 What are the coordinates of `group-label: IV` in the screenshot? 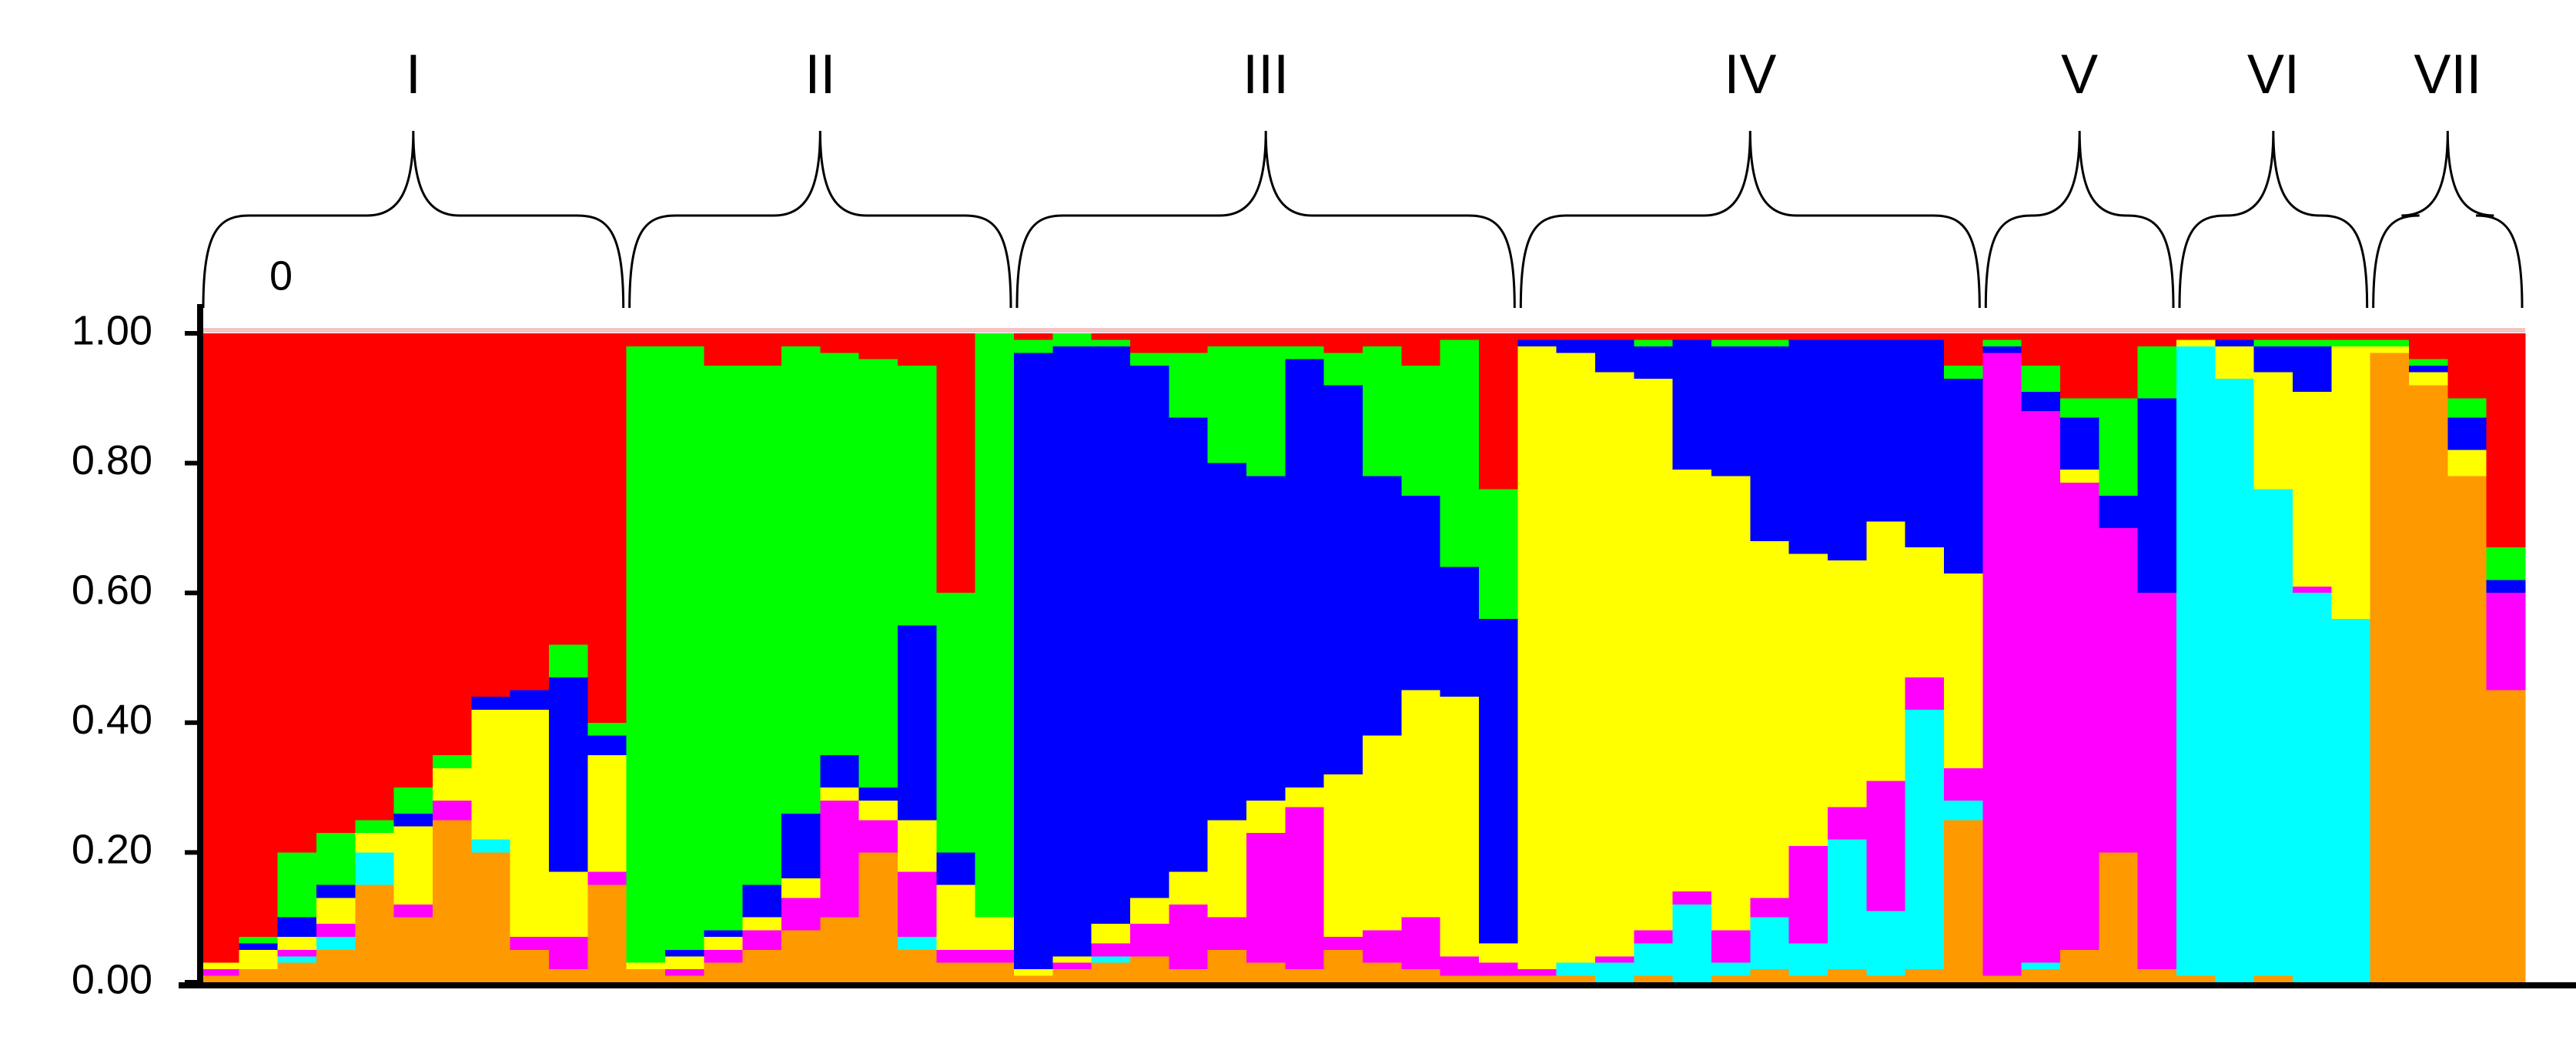 It's located at (1750, 74).